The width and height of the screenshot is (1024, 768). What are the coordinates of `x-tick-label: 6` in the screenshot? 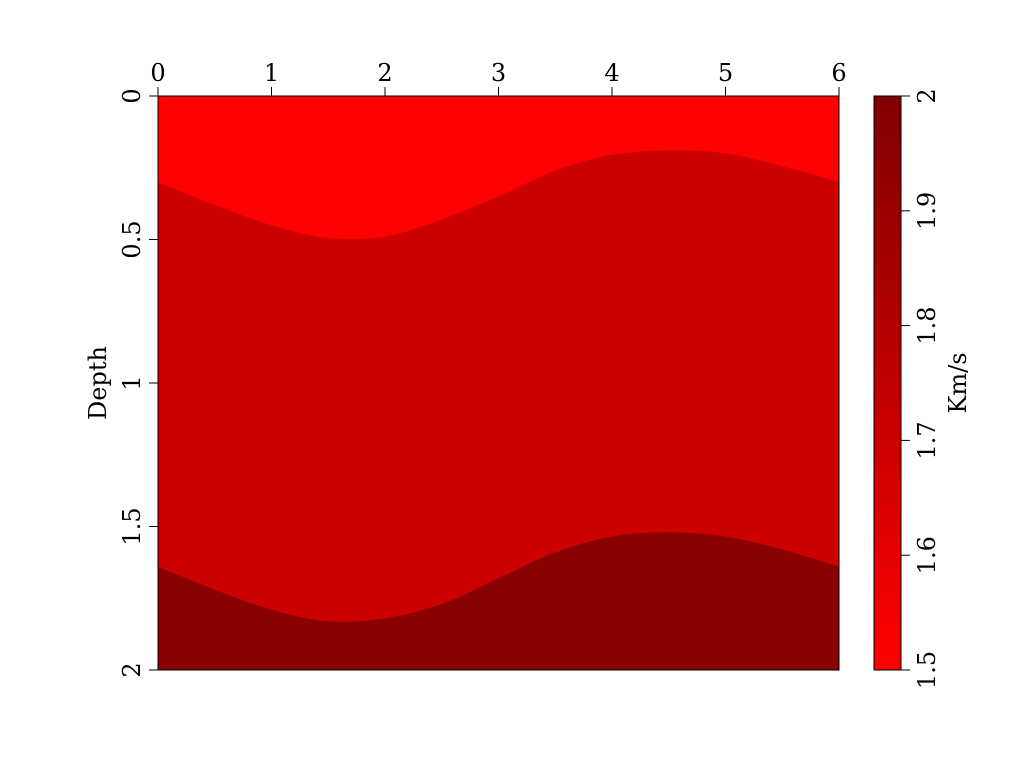 It's located at (838, 73).